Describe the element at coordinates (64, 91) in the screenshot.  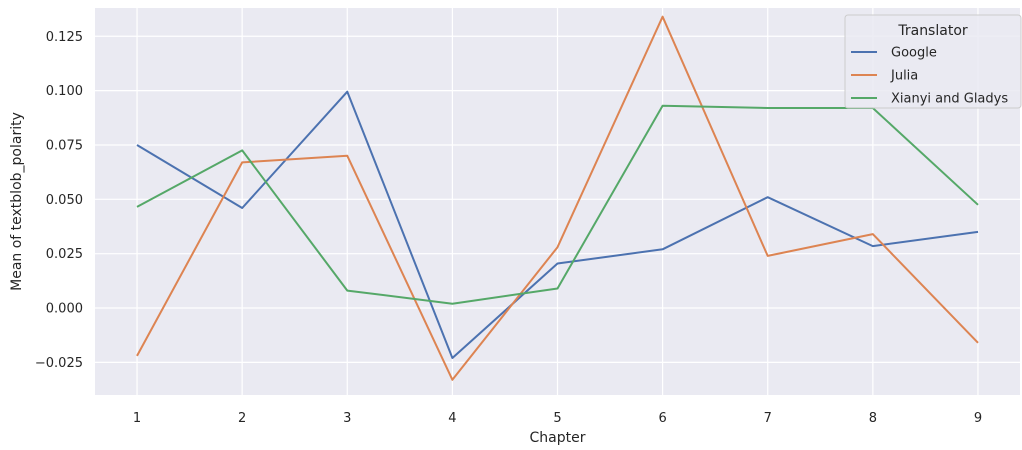
I see `y-tick-label: 0.100` at that location.